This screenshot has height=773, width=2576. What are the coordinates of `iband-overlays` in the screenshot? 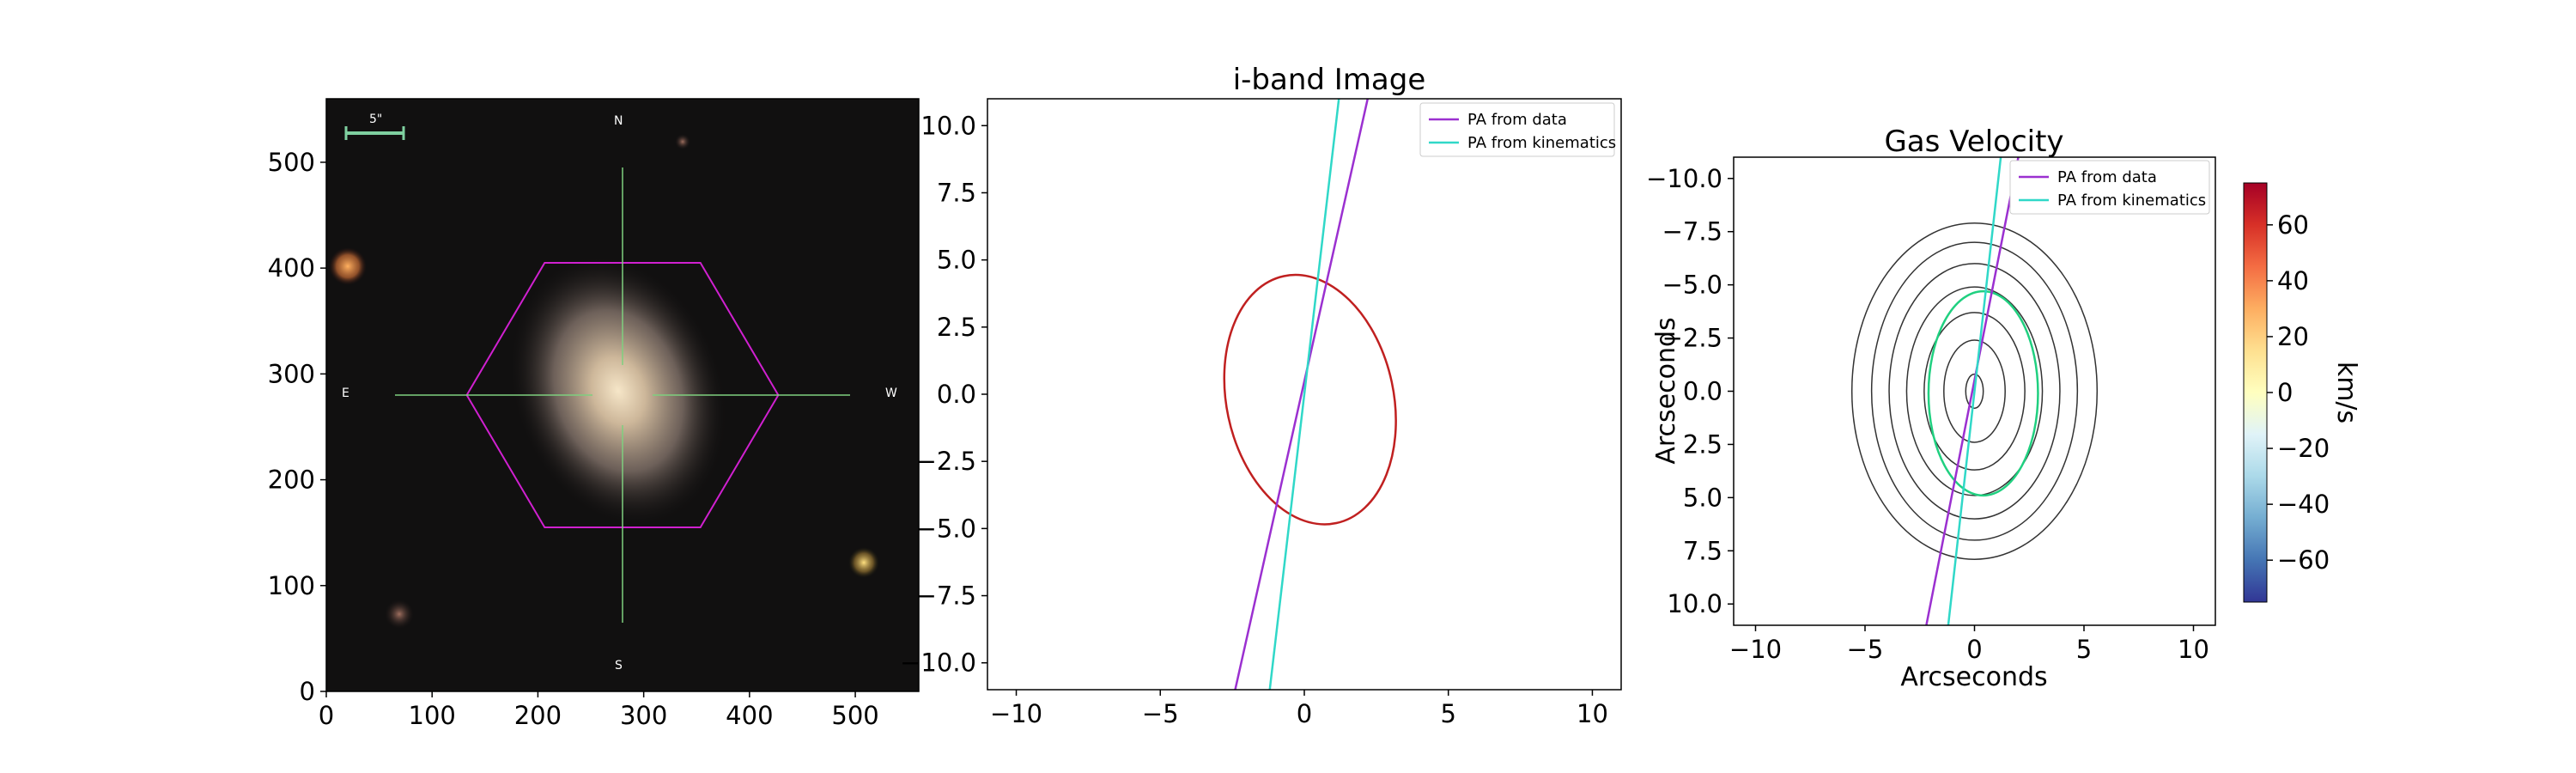 It's located at (1310, 394).